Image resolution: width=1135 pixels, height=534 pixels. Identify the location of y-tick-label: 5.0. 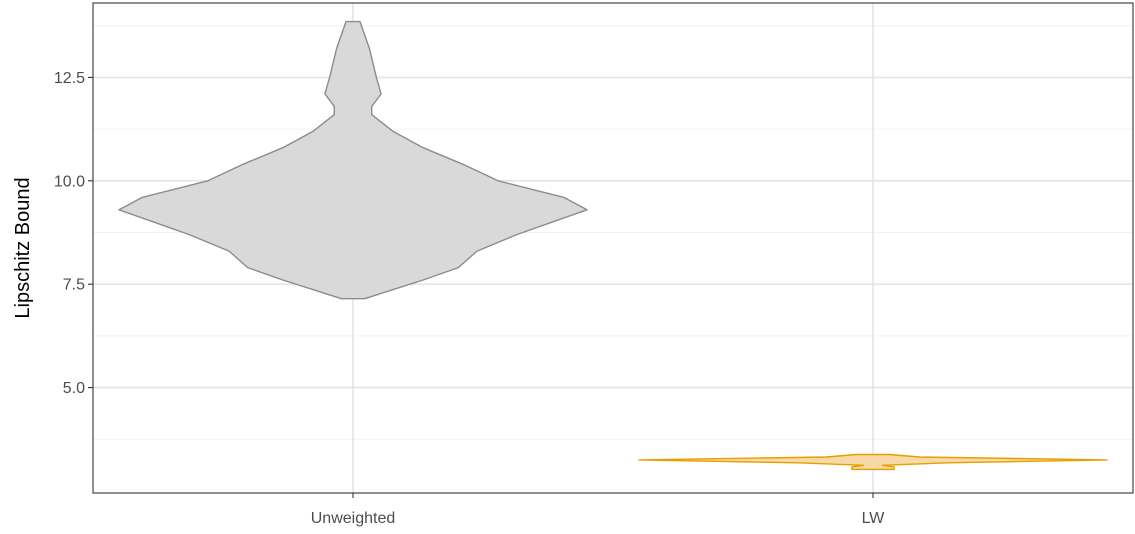
(74, 388).